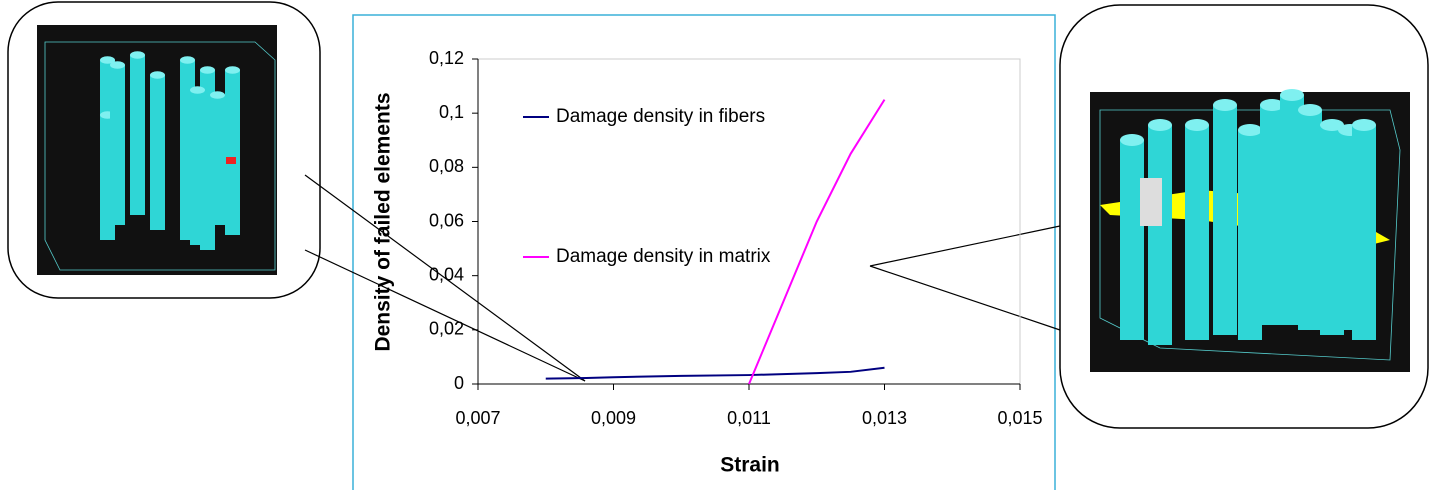  Describe the element at coordinates (446, 166) in the screenshot. I see `y-tick-label: 0,08` at that location.